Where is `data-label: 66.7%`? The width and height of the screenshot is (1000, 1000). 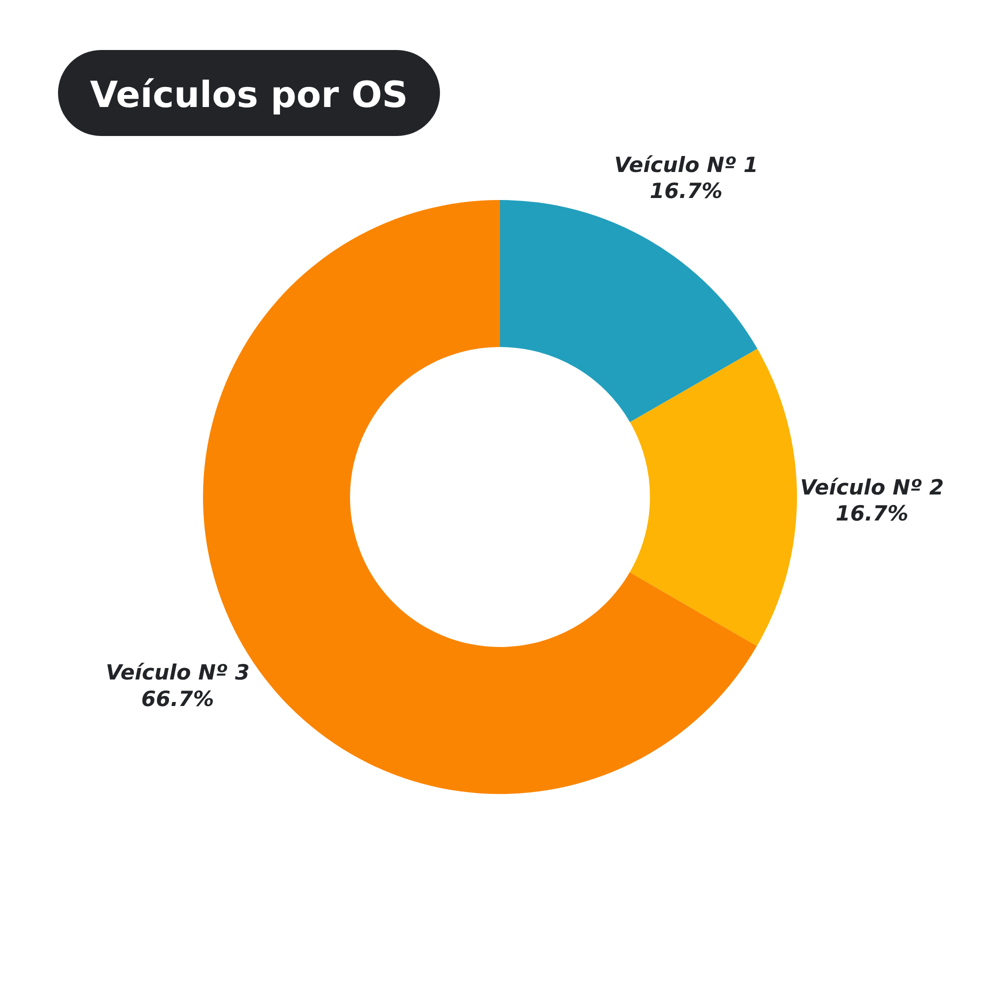
data-label: 66.7% is located at coordinates (177, 698).